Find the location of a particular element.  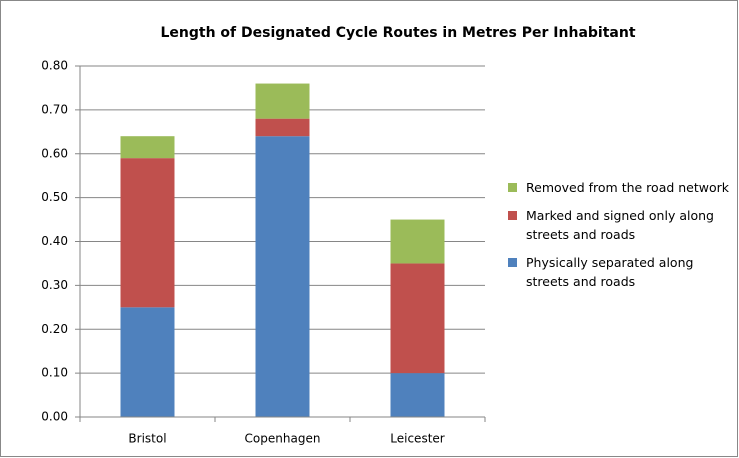

y-tick-label: 0.10 is located at coordinates (54, 373).